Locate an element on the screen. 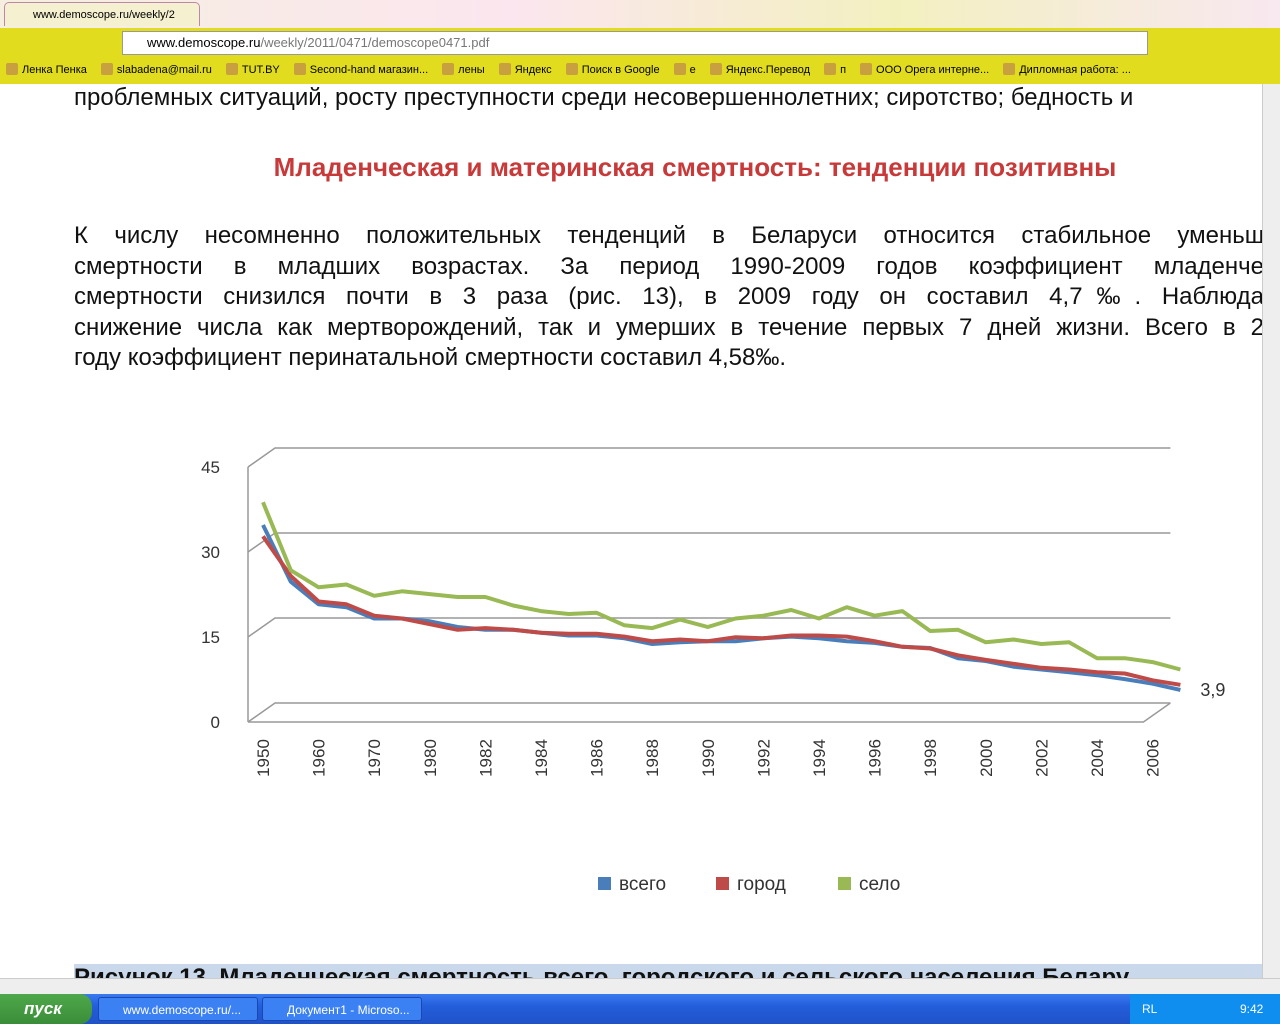 The width and height of the screenshot is (1280, 1024). x-tick-label: 1982 is located at coordinates (485, 758).